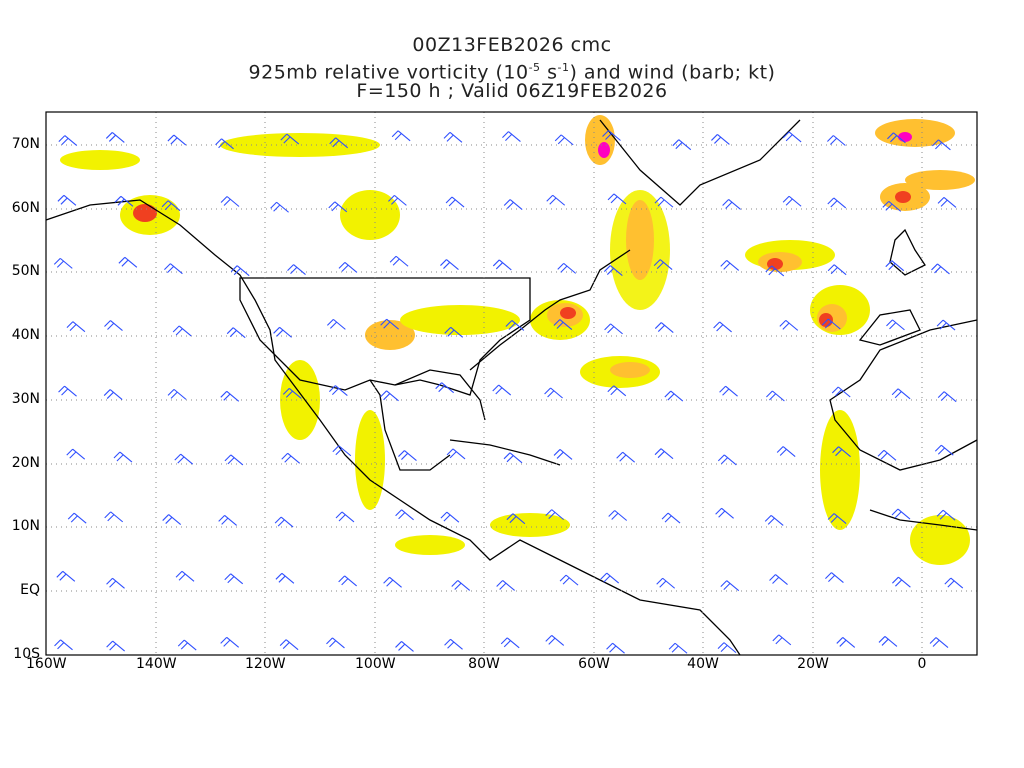  Describe the element at coordinates (26, 654) in the screenshot. I see `lat-label: 10S` at that location.